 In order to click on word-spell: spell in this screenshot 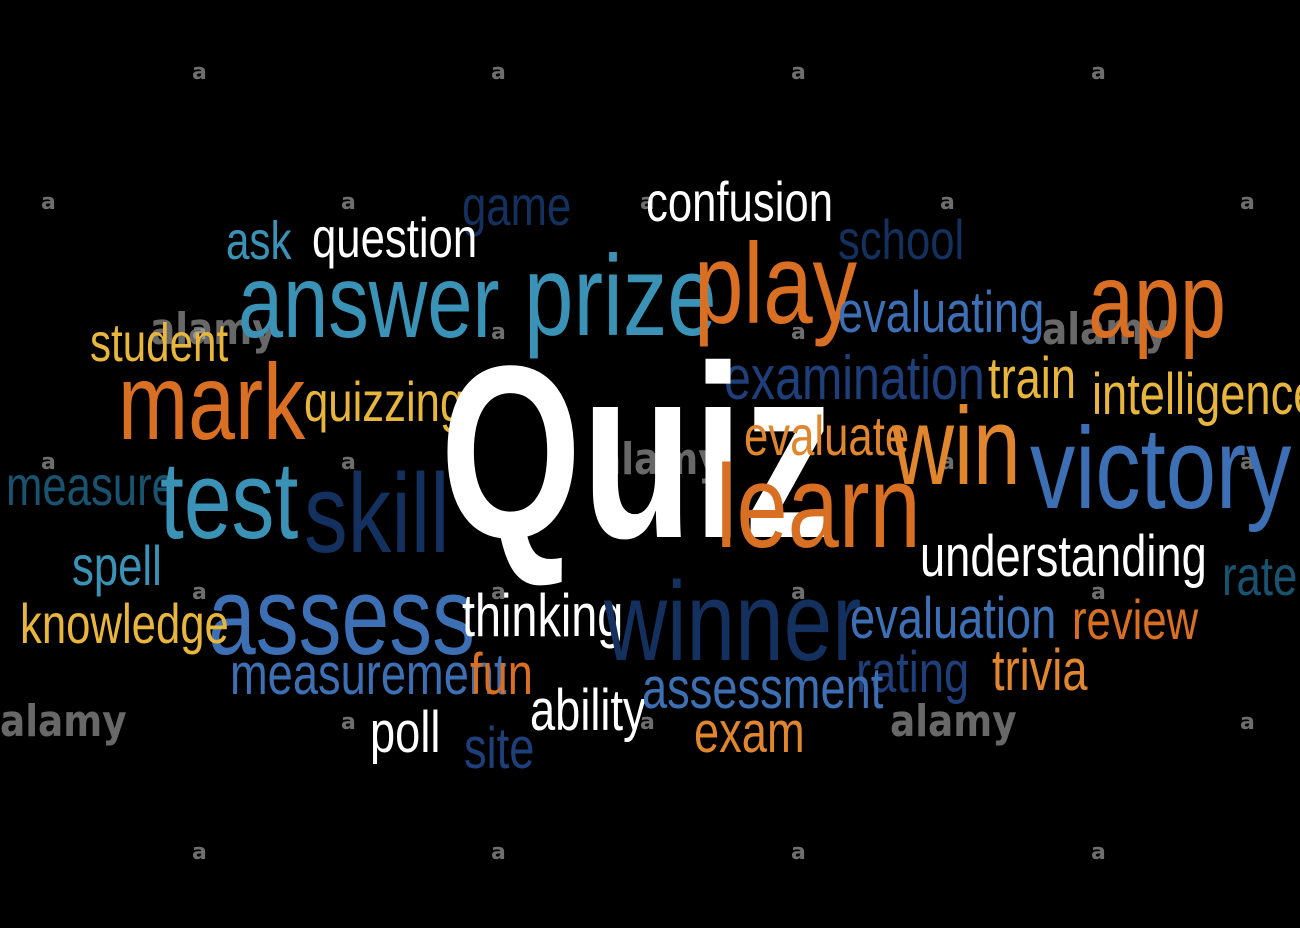, I will do `click(117, 565)`.